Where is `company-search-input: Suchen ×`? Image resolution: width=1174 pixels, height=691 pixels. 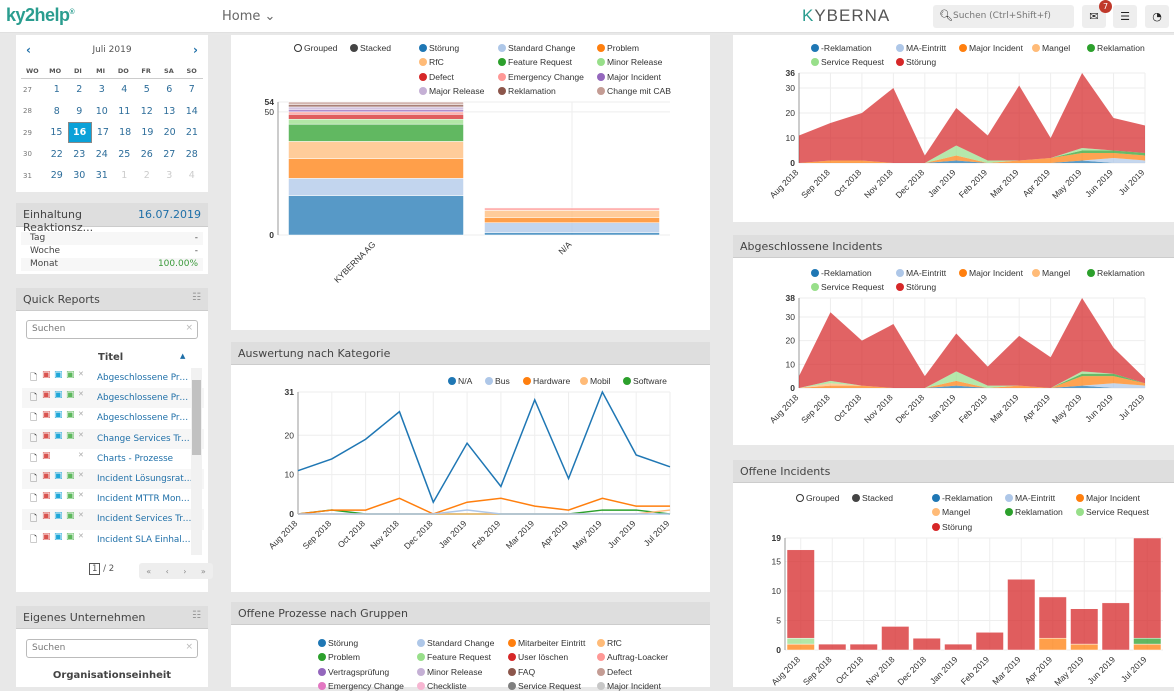
company-search-input: Suchen × is located at coordinates (112, 648).